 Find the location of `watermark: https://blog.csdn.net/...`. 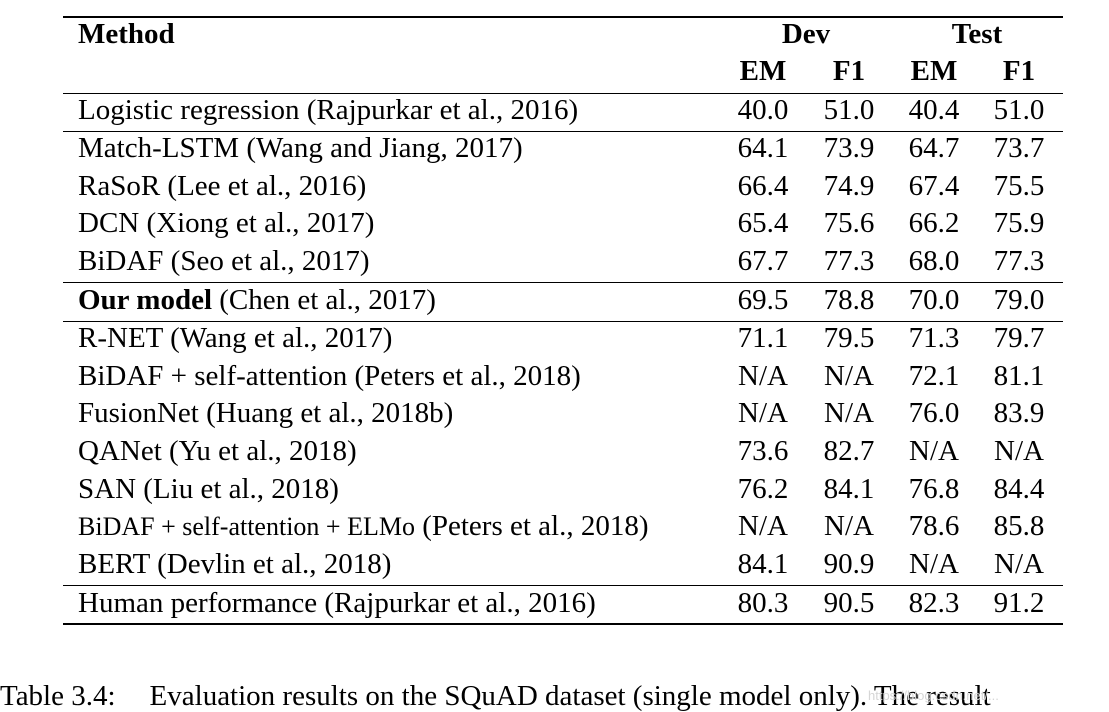

watermark: https://blog.csdn.net/... is located at coordinates (933, 695).